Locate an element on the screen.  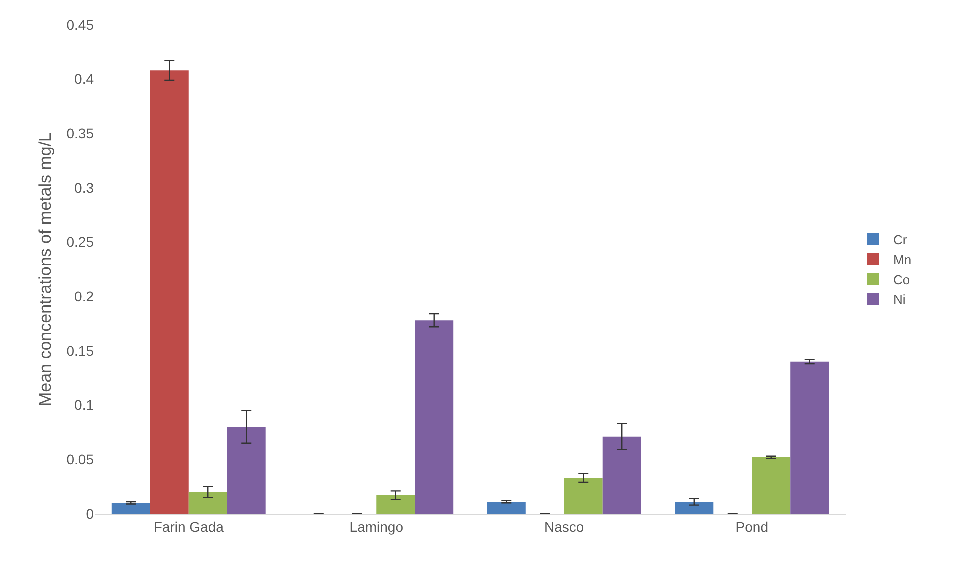
y-tick-label: 0 is located at coordinates (90, 514).